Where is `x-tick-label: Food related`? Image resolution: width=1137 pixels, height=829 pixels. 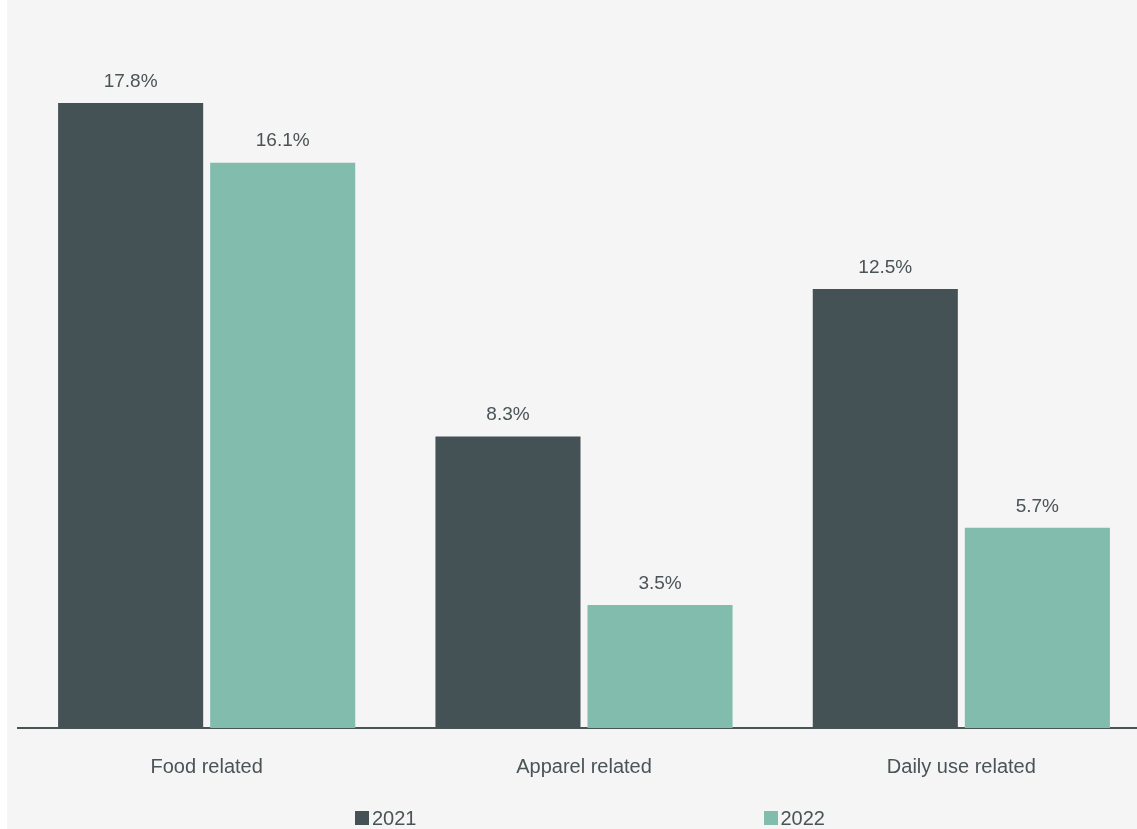
x-tick-label: Food related is located at coordinates (206, 765).